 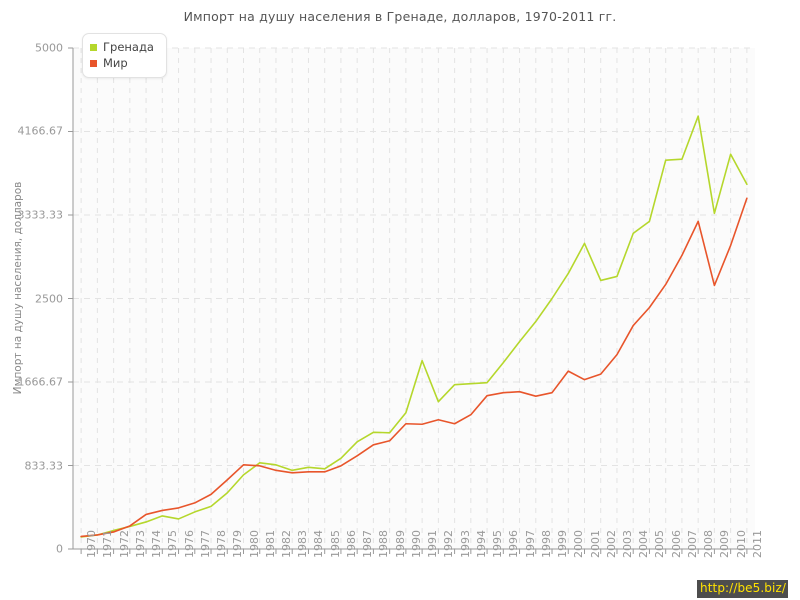 I want to click on y-tick-label: 4166.67, so click(x=40, y=131).